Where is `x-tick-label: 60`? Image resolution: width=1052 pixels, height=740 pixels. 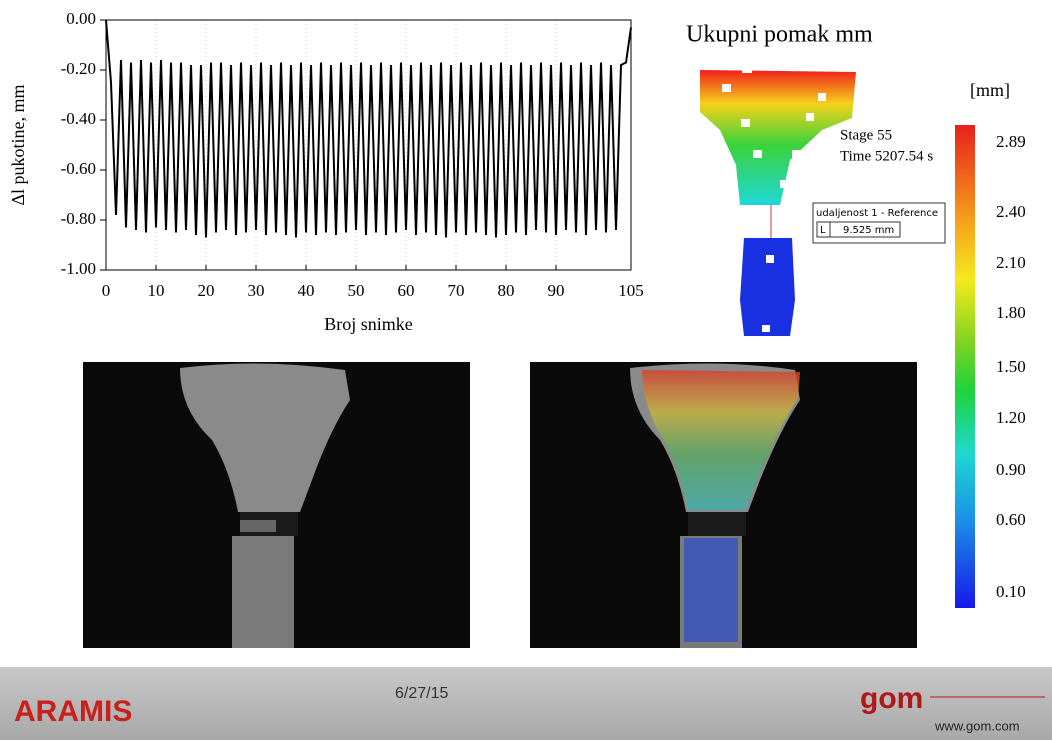 x-tick-label: 60 is located at coordinates (406, 290).